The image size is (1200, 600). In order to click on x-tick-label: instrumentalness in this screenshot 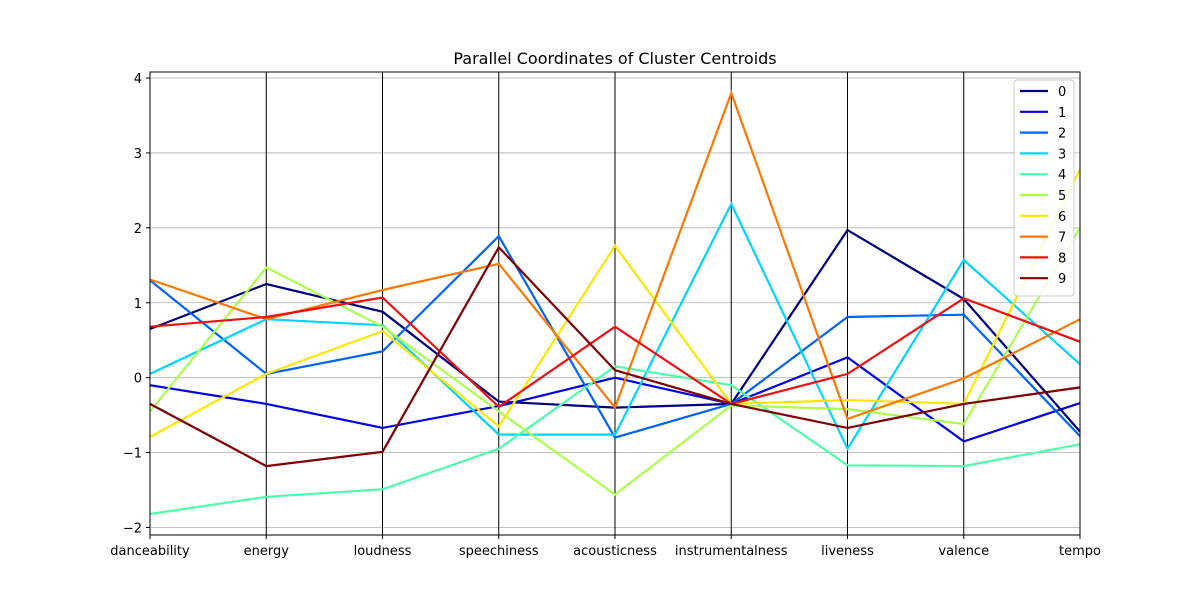, I will do `click(731, 551)`.